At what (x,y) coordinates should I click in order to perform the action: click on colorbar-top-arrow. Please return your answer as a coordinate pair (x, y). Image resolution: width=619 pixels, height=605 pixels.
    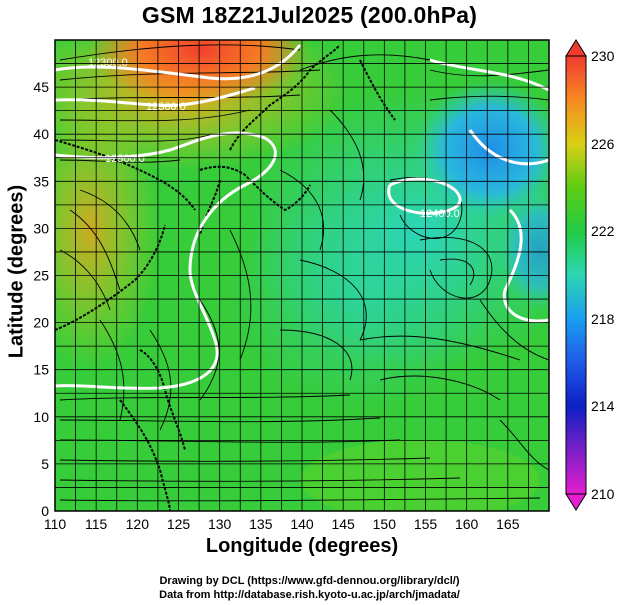
    Looking at the image, I should click on (576, 48).